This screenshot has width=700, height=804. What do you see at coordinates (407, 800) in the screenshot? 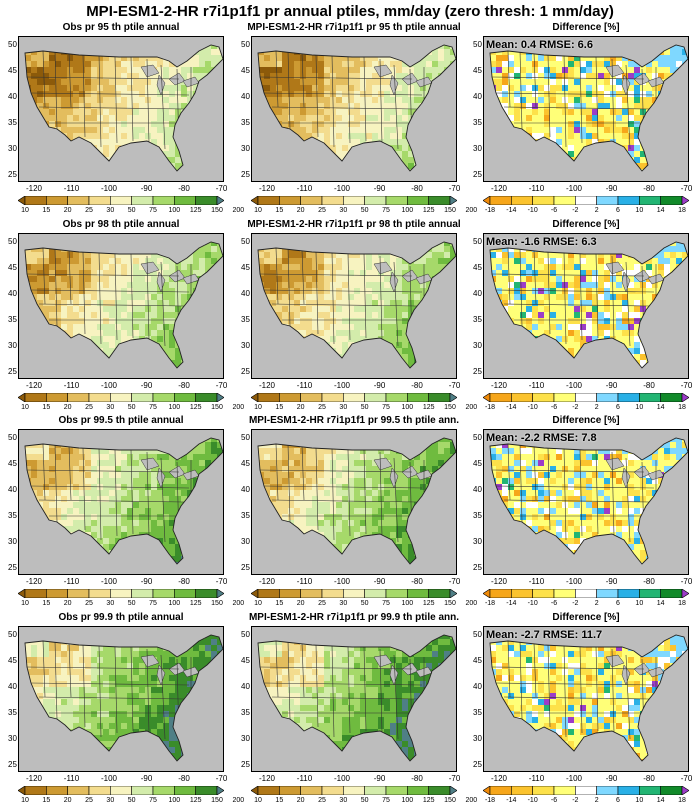
I see `colorbar-tick-label: 100` at bounding box center [407, 800].